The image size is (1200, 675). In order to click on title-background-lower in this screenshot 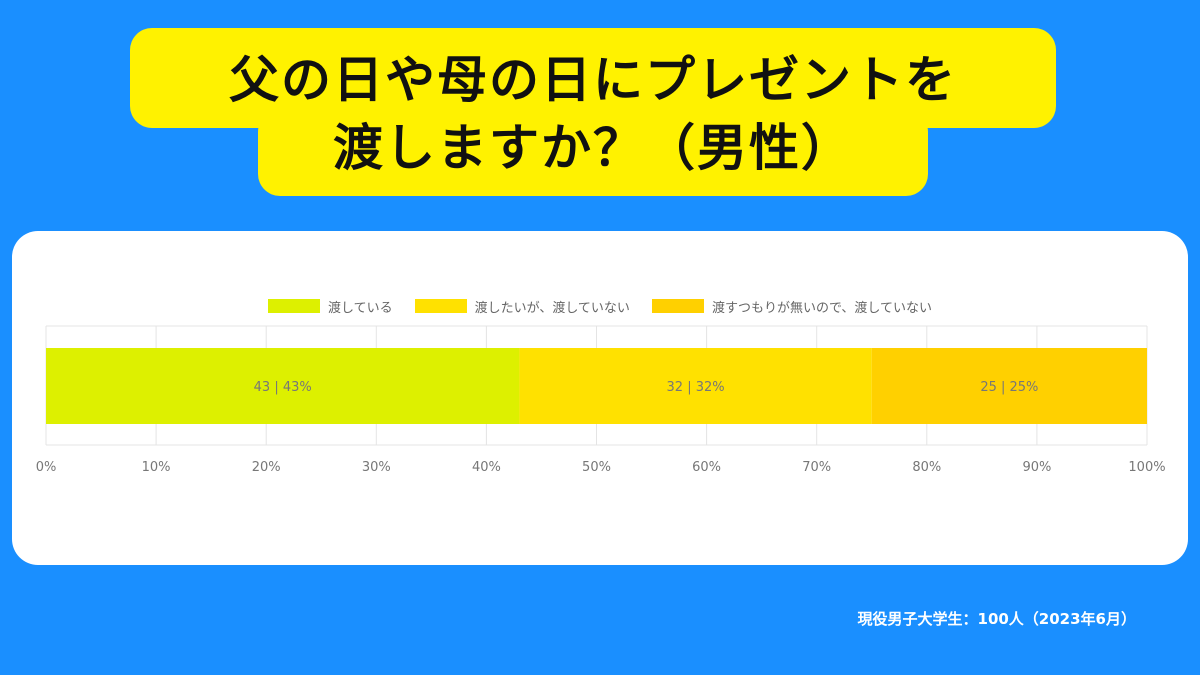, I will do `click(593, 153)`.